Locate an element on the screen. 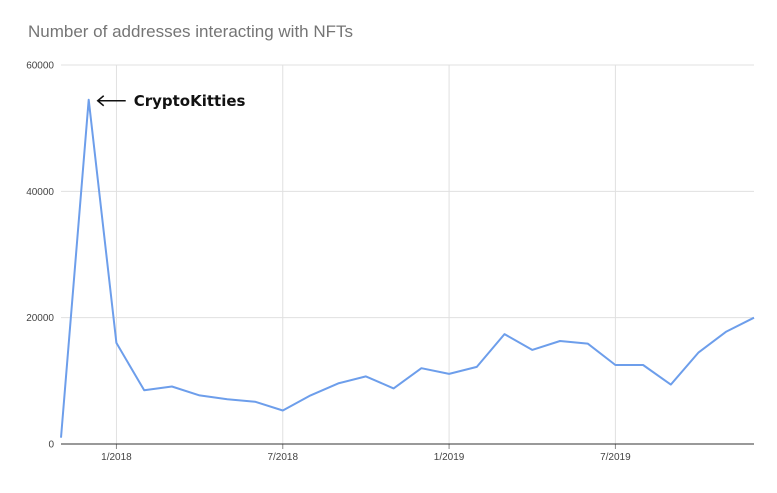 The height and width of the screenshot is (493, 777). x-tick-label: 1/2018 is located at coordinates (116, 457).